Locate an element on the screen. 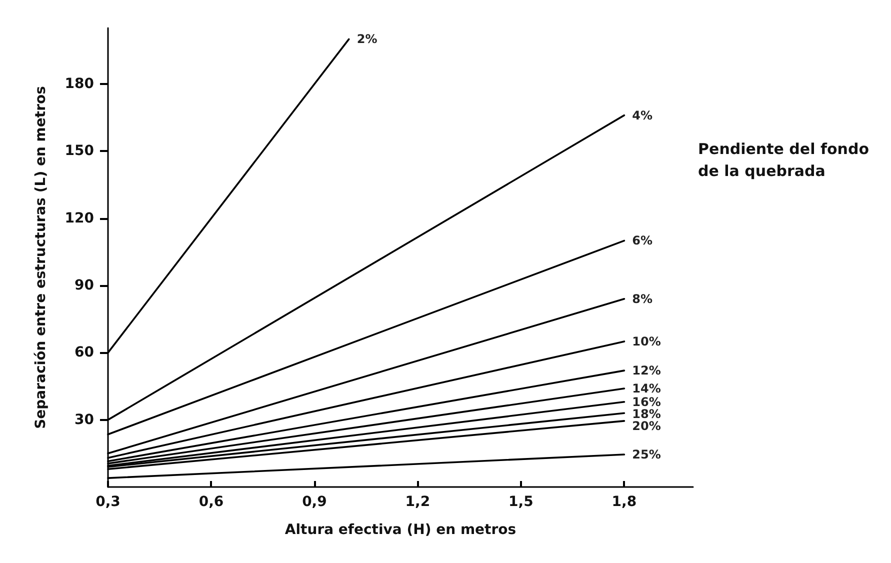  x-tick-label: 0,6 is located at coordinates (211, 502).